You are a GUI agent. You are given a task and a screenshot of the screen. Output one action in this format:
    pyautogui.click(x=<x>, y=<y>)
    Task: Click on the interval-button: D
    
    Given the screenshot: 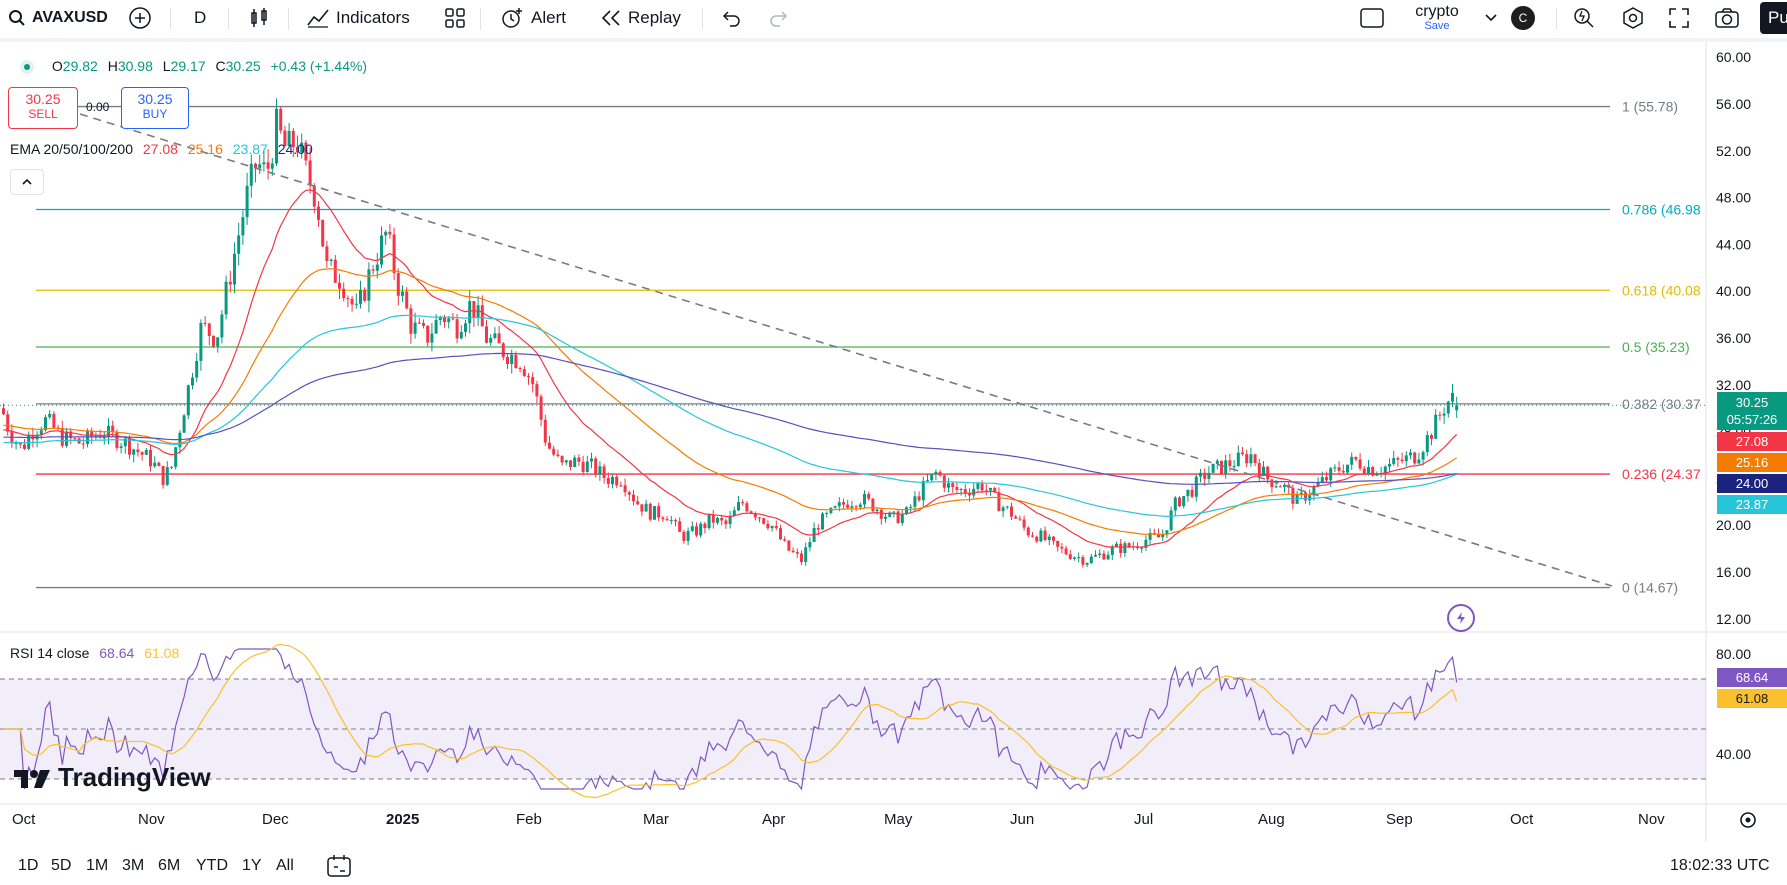 What is the action you would take?
    pyautogui.click(x=200, y=18)
    